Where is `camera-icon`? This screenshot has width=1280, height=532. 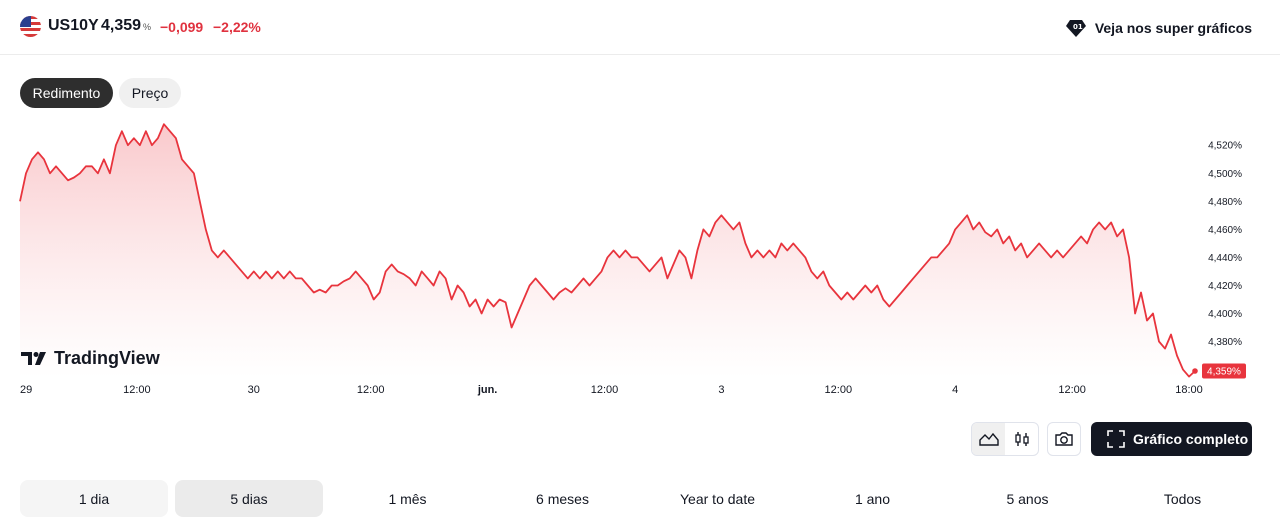 camera-icon is located at coordinates (1064, 439).